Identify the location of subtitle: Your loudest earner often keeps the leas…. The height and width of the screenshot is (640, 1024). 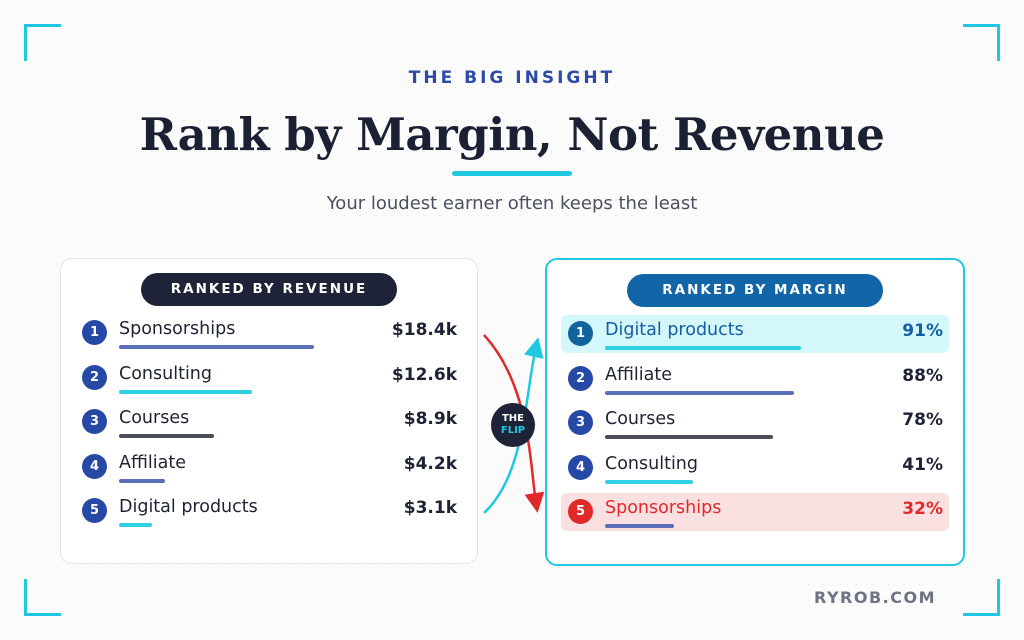
(512, 203).